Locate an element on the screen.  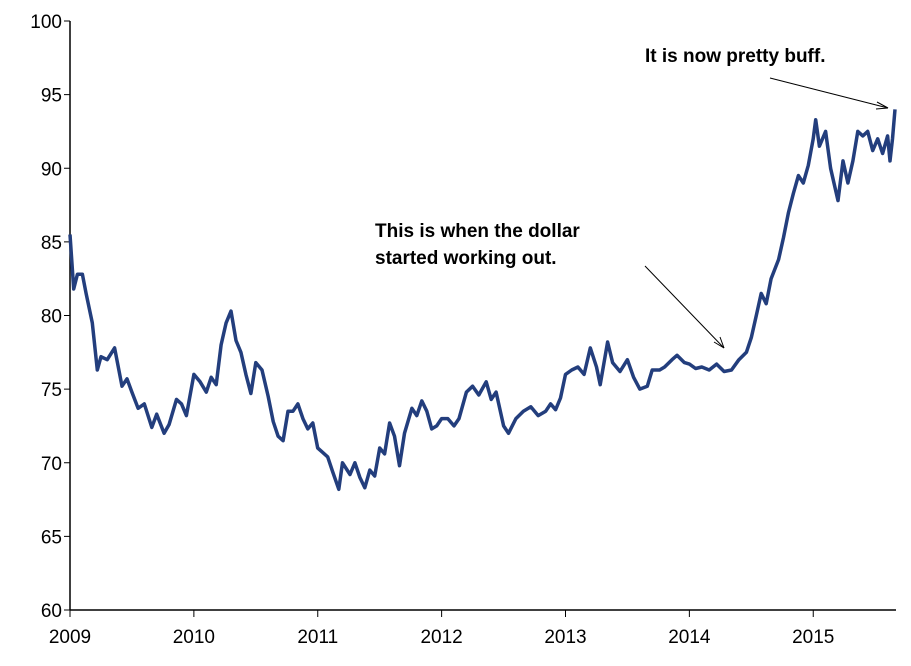
annotation: started working out. is located at coordinates (466, 258).